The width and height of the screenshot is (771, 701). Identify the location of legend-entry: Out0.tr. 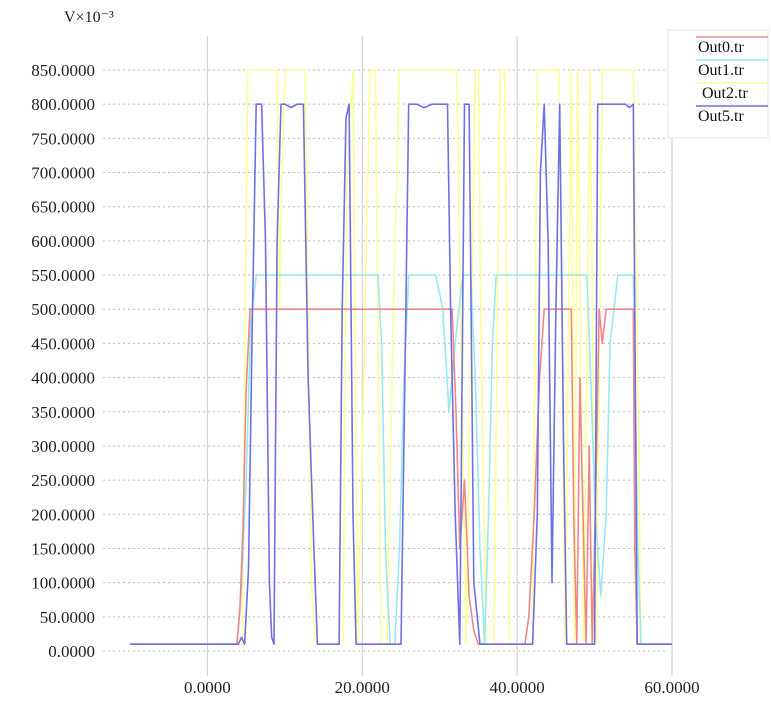
(721, 47).